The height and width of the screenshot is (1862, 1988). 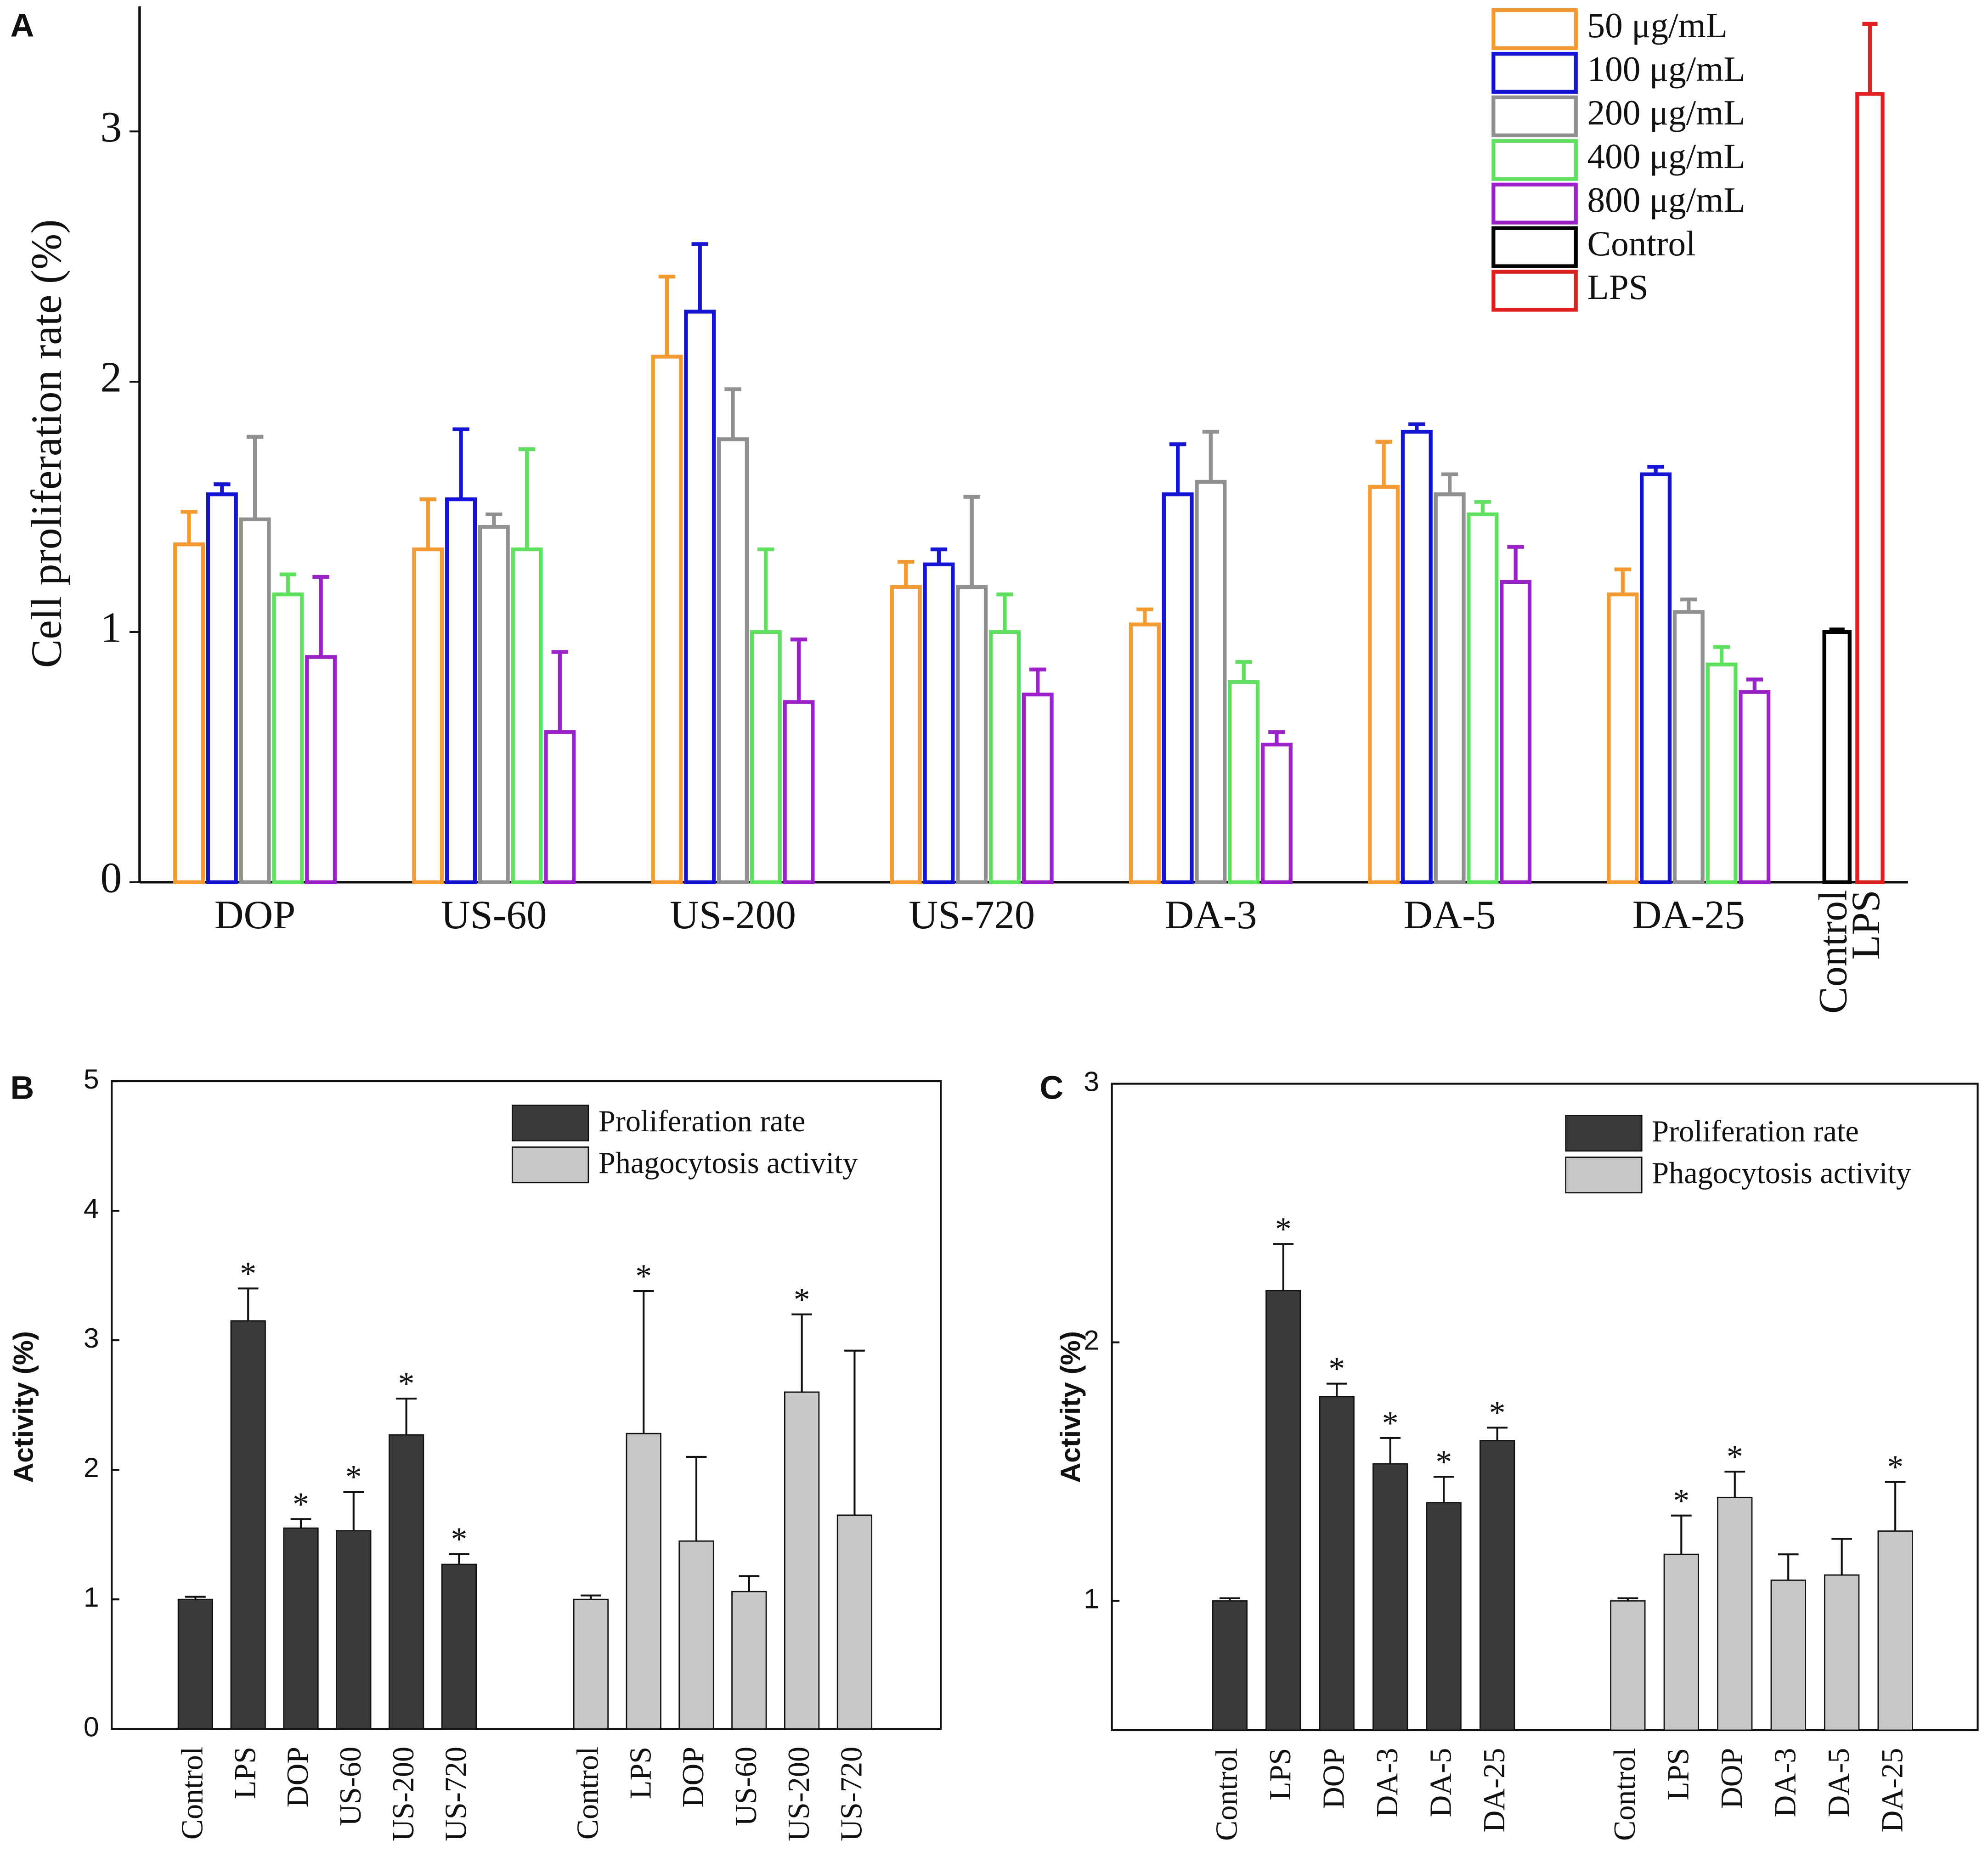 What do you see at coordinates (91, 1079) in the screenshot?
I see `y-tick-label: 5` at bounding box center [91, 1079].